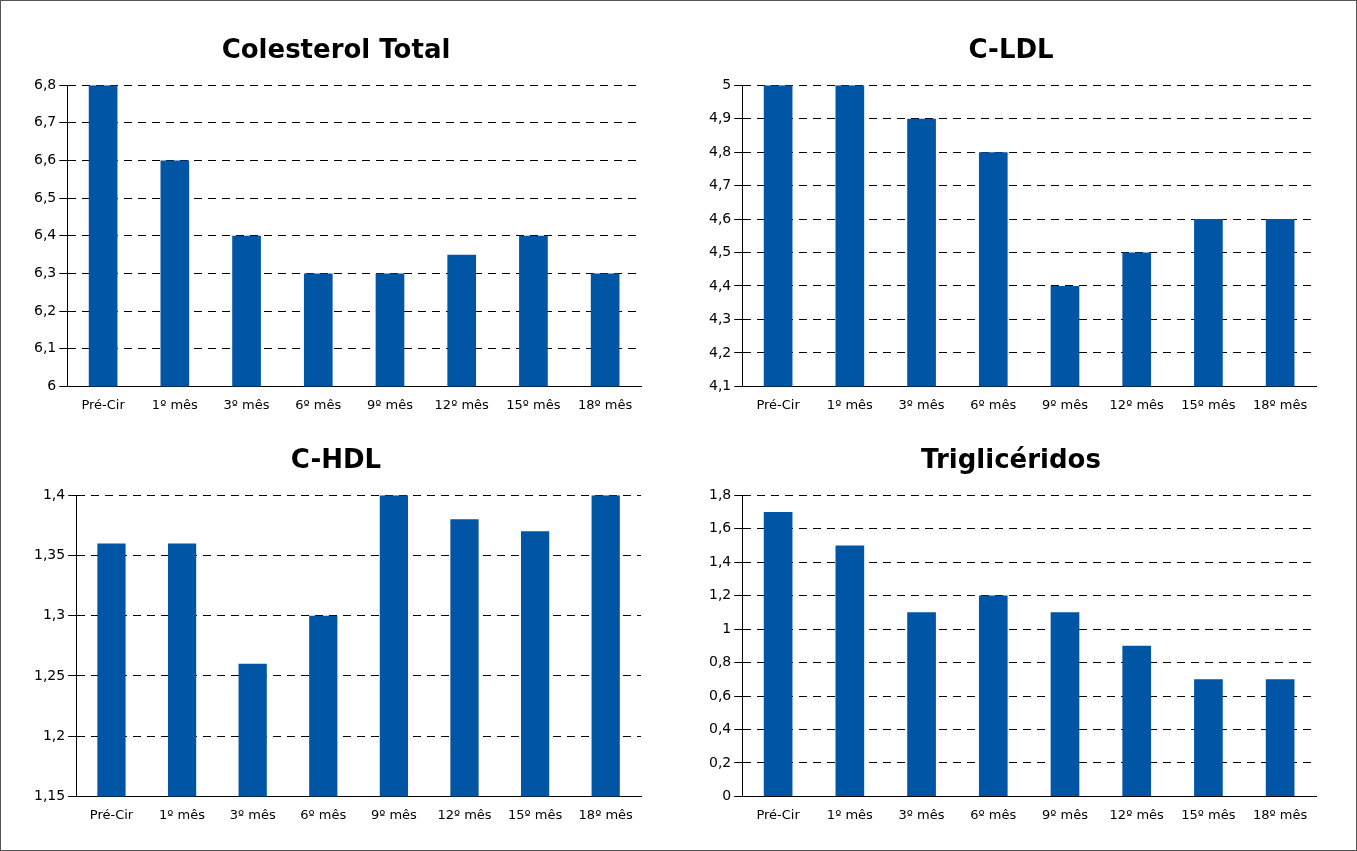 This screenshot has width=1357, height=851. What do you see at coordinates (720, 493) in the screenshot?
I see `y-tick-label: 1,8` at bounding box center [720, 493].